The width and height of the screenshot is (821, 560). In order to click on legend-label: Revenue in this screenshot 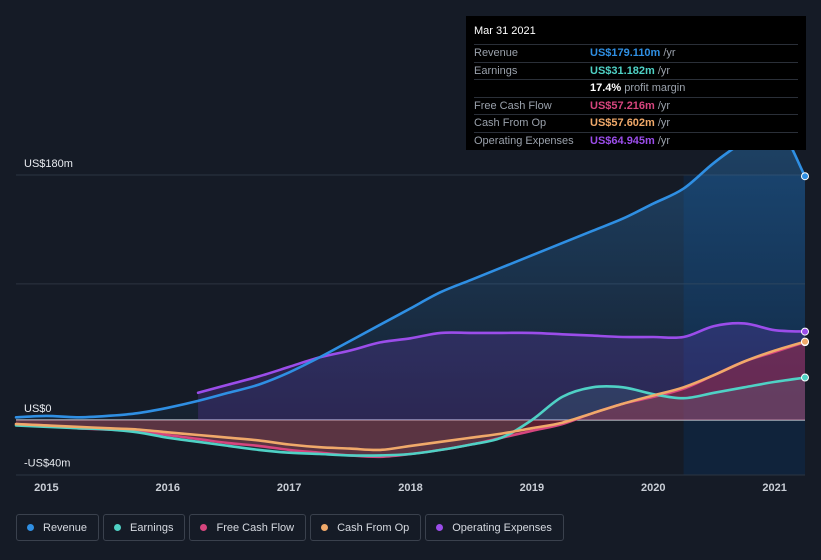, I will do `click(65, 527)`.